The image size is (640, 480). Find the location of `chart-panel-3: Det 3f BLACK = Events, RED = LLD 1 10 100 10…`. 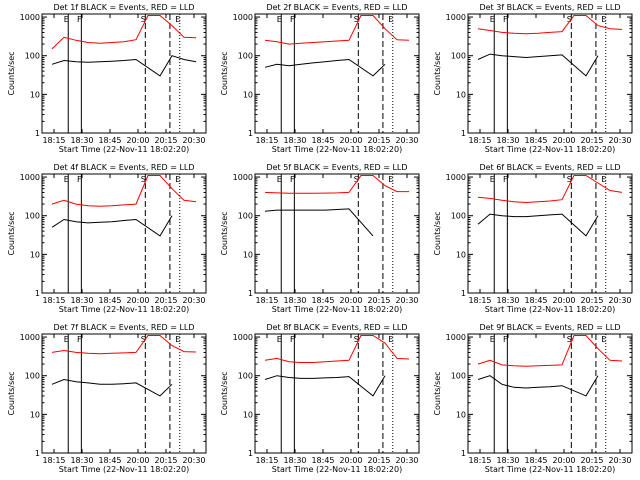

chart-panel-3: Det 3f BLACK = Events, RED = LLD 1 10 100 10… is located at coordinates (533, 78).